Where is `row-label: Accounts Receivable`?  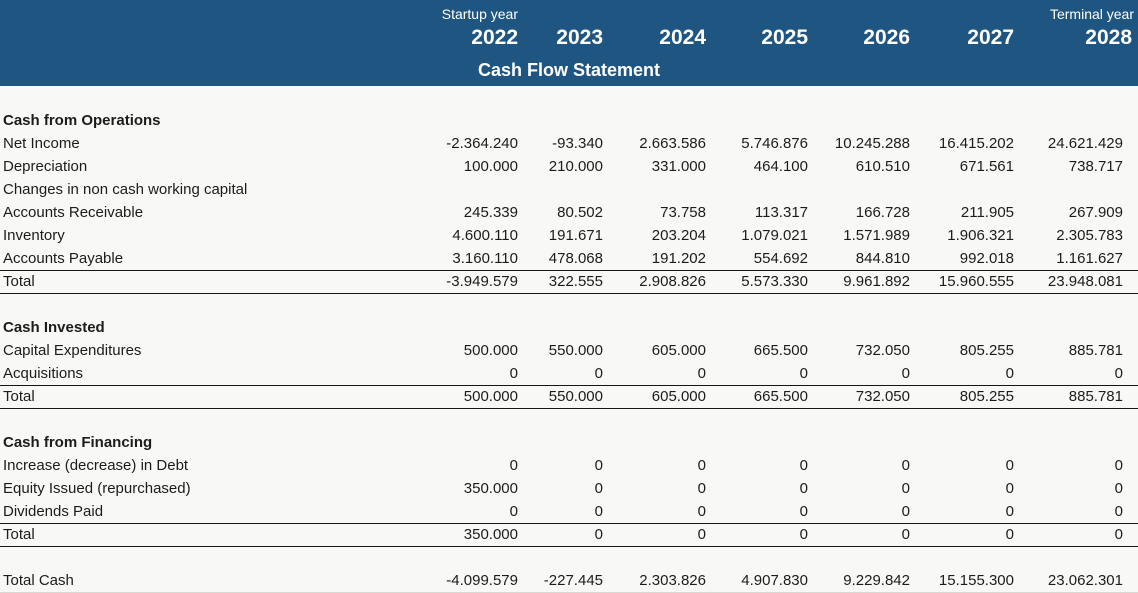
row-label: Accounts Receivable is located at coordinates (73, 212).